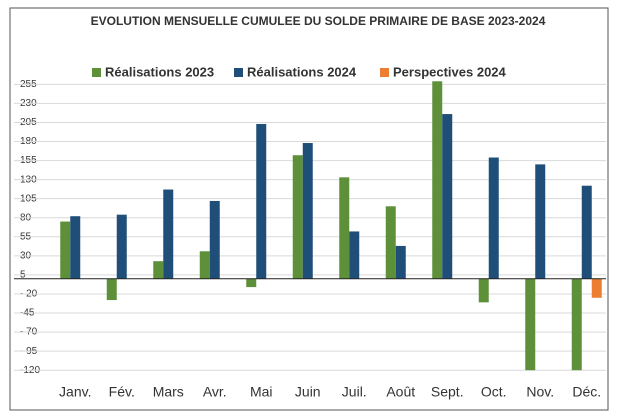 This screenshot has height=414, width=617. Describe the element at coordinates (215, 392) in the screenshot. I see `x-tick-label: Avr.` at that location.